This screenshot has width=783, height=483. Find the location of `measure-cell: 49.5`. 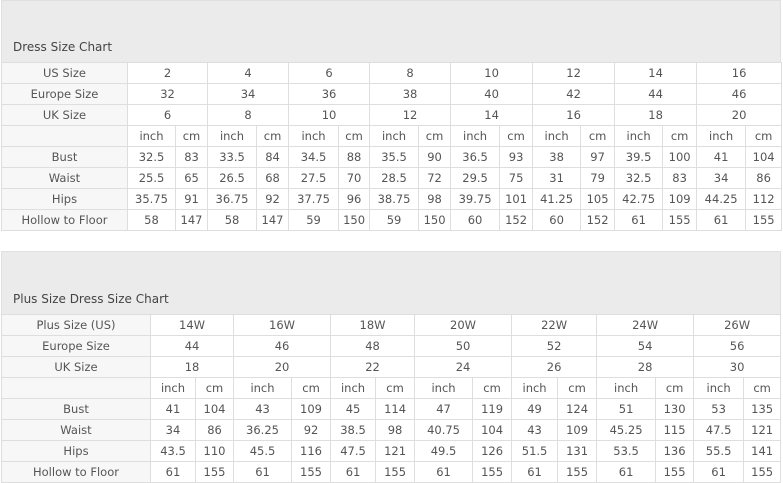

measure-cell: 49.5 is located at coordinates (444, 451).